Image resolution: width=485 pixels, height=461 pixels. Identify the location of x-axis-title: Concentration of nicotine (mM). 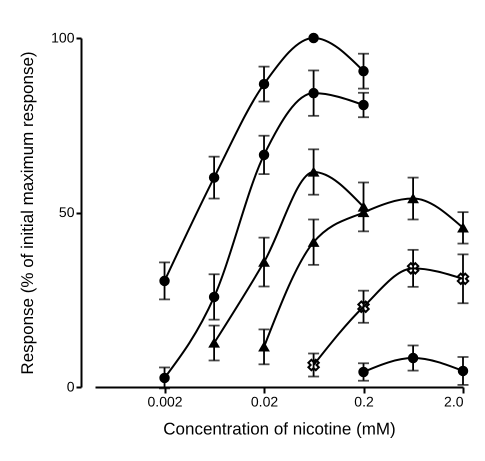
(279, 429).